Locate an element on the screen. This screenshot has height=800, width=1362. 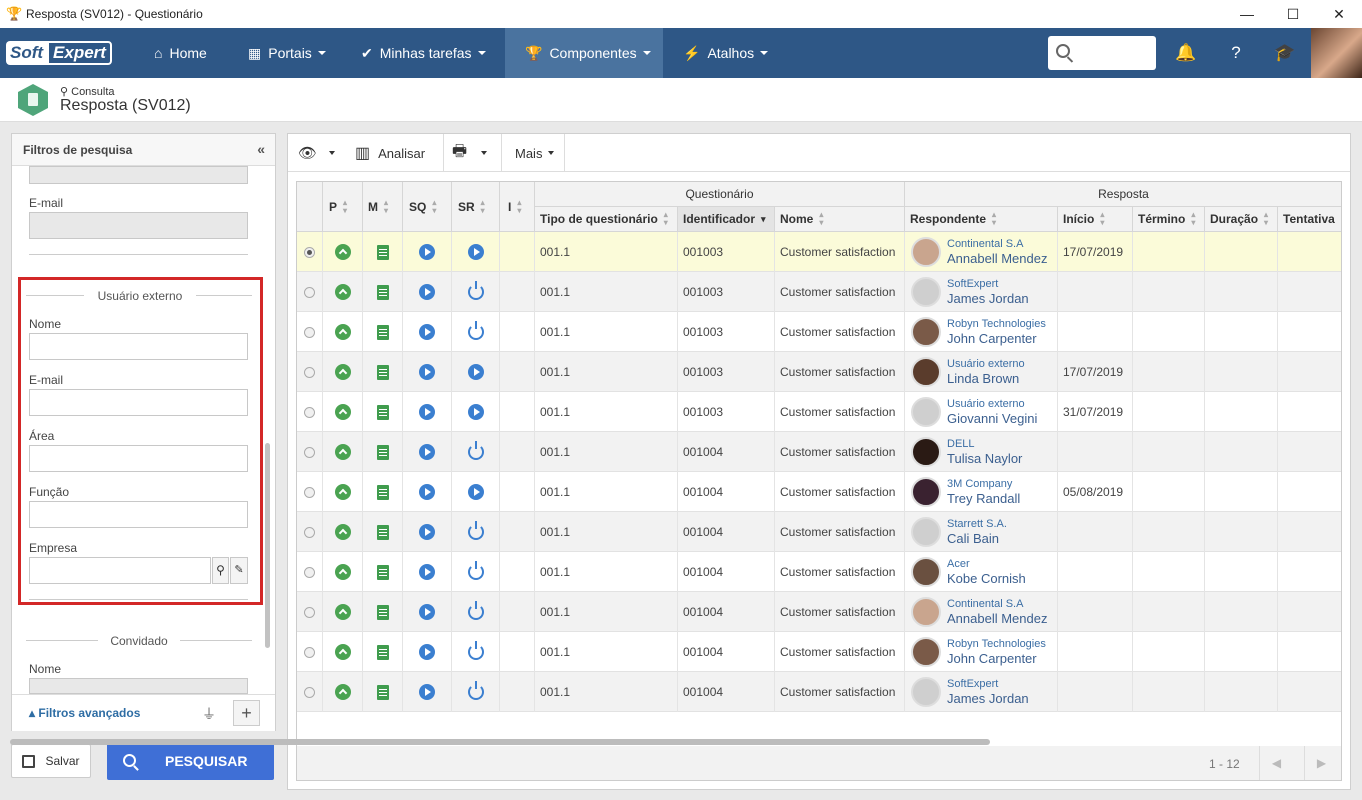
clear-brush-icon: ✎ is located at coordinates (239, 570).